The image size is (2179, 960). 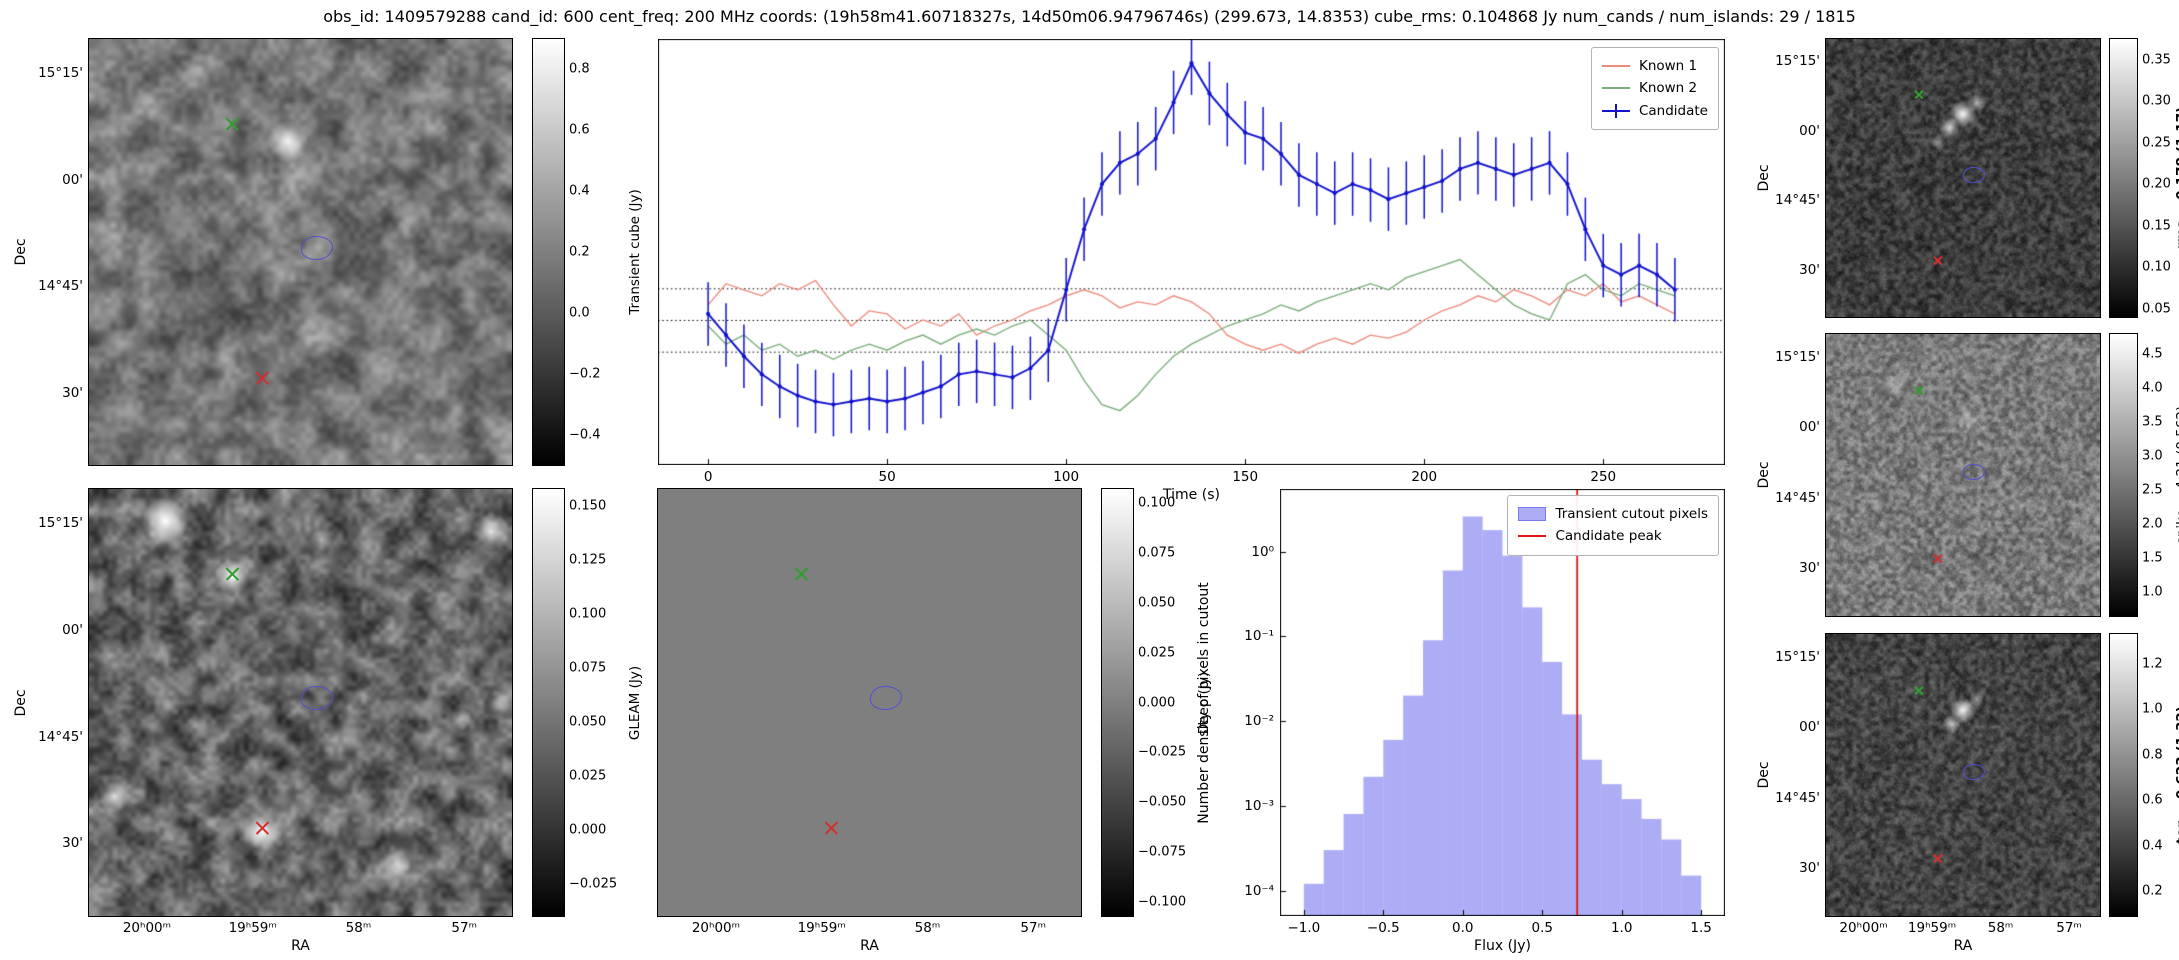 What do you see at coordinates (1191, 495) in the screenshot?
I see `time-axis-label: Time (s)` at bounding box center [1191, 495].